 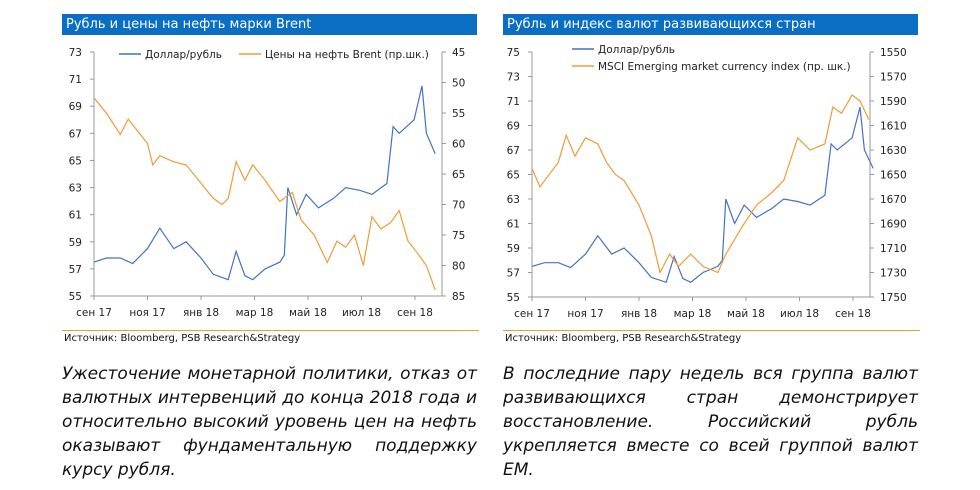 I want to click on chart-title: Рубль и цены на нефть марки Brent, so click(x=269, y=24).